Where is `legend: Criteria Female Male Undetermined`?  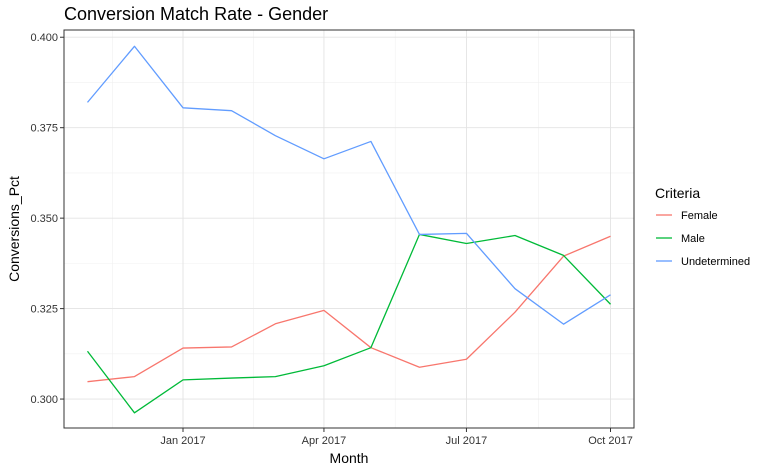
legend: Criteria Female Male Undetermined is located at coordinates (702, 226).